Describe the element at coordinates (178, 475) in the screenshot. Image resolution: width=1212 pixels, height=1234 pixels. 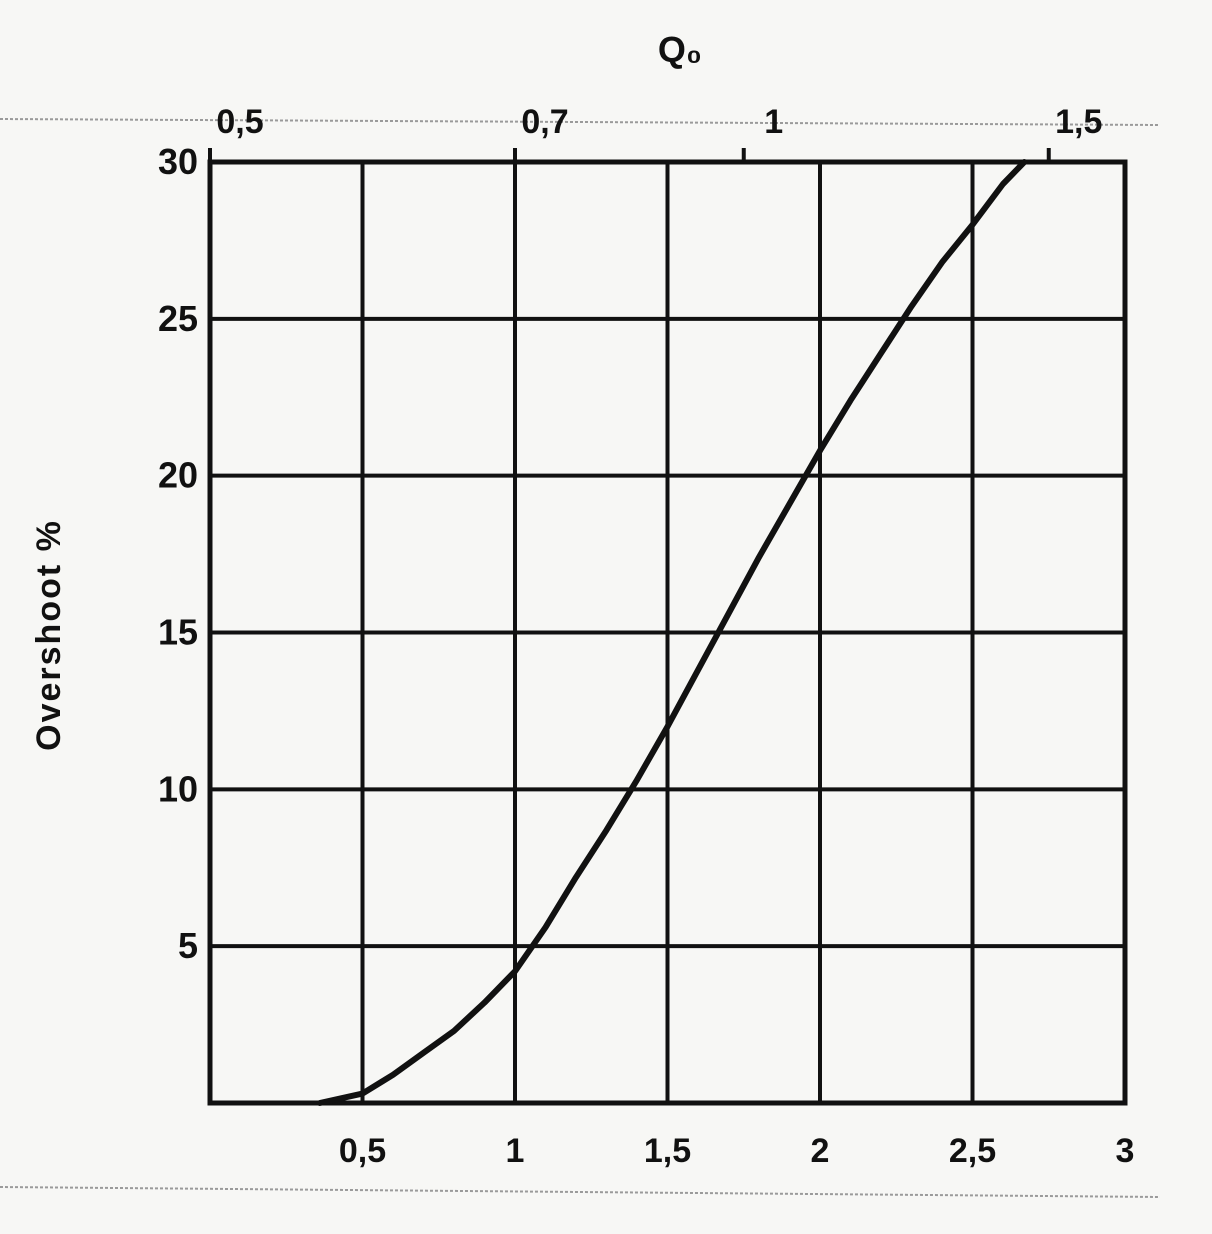
I see `y-tick-label: 20` at that location.